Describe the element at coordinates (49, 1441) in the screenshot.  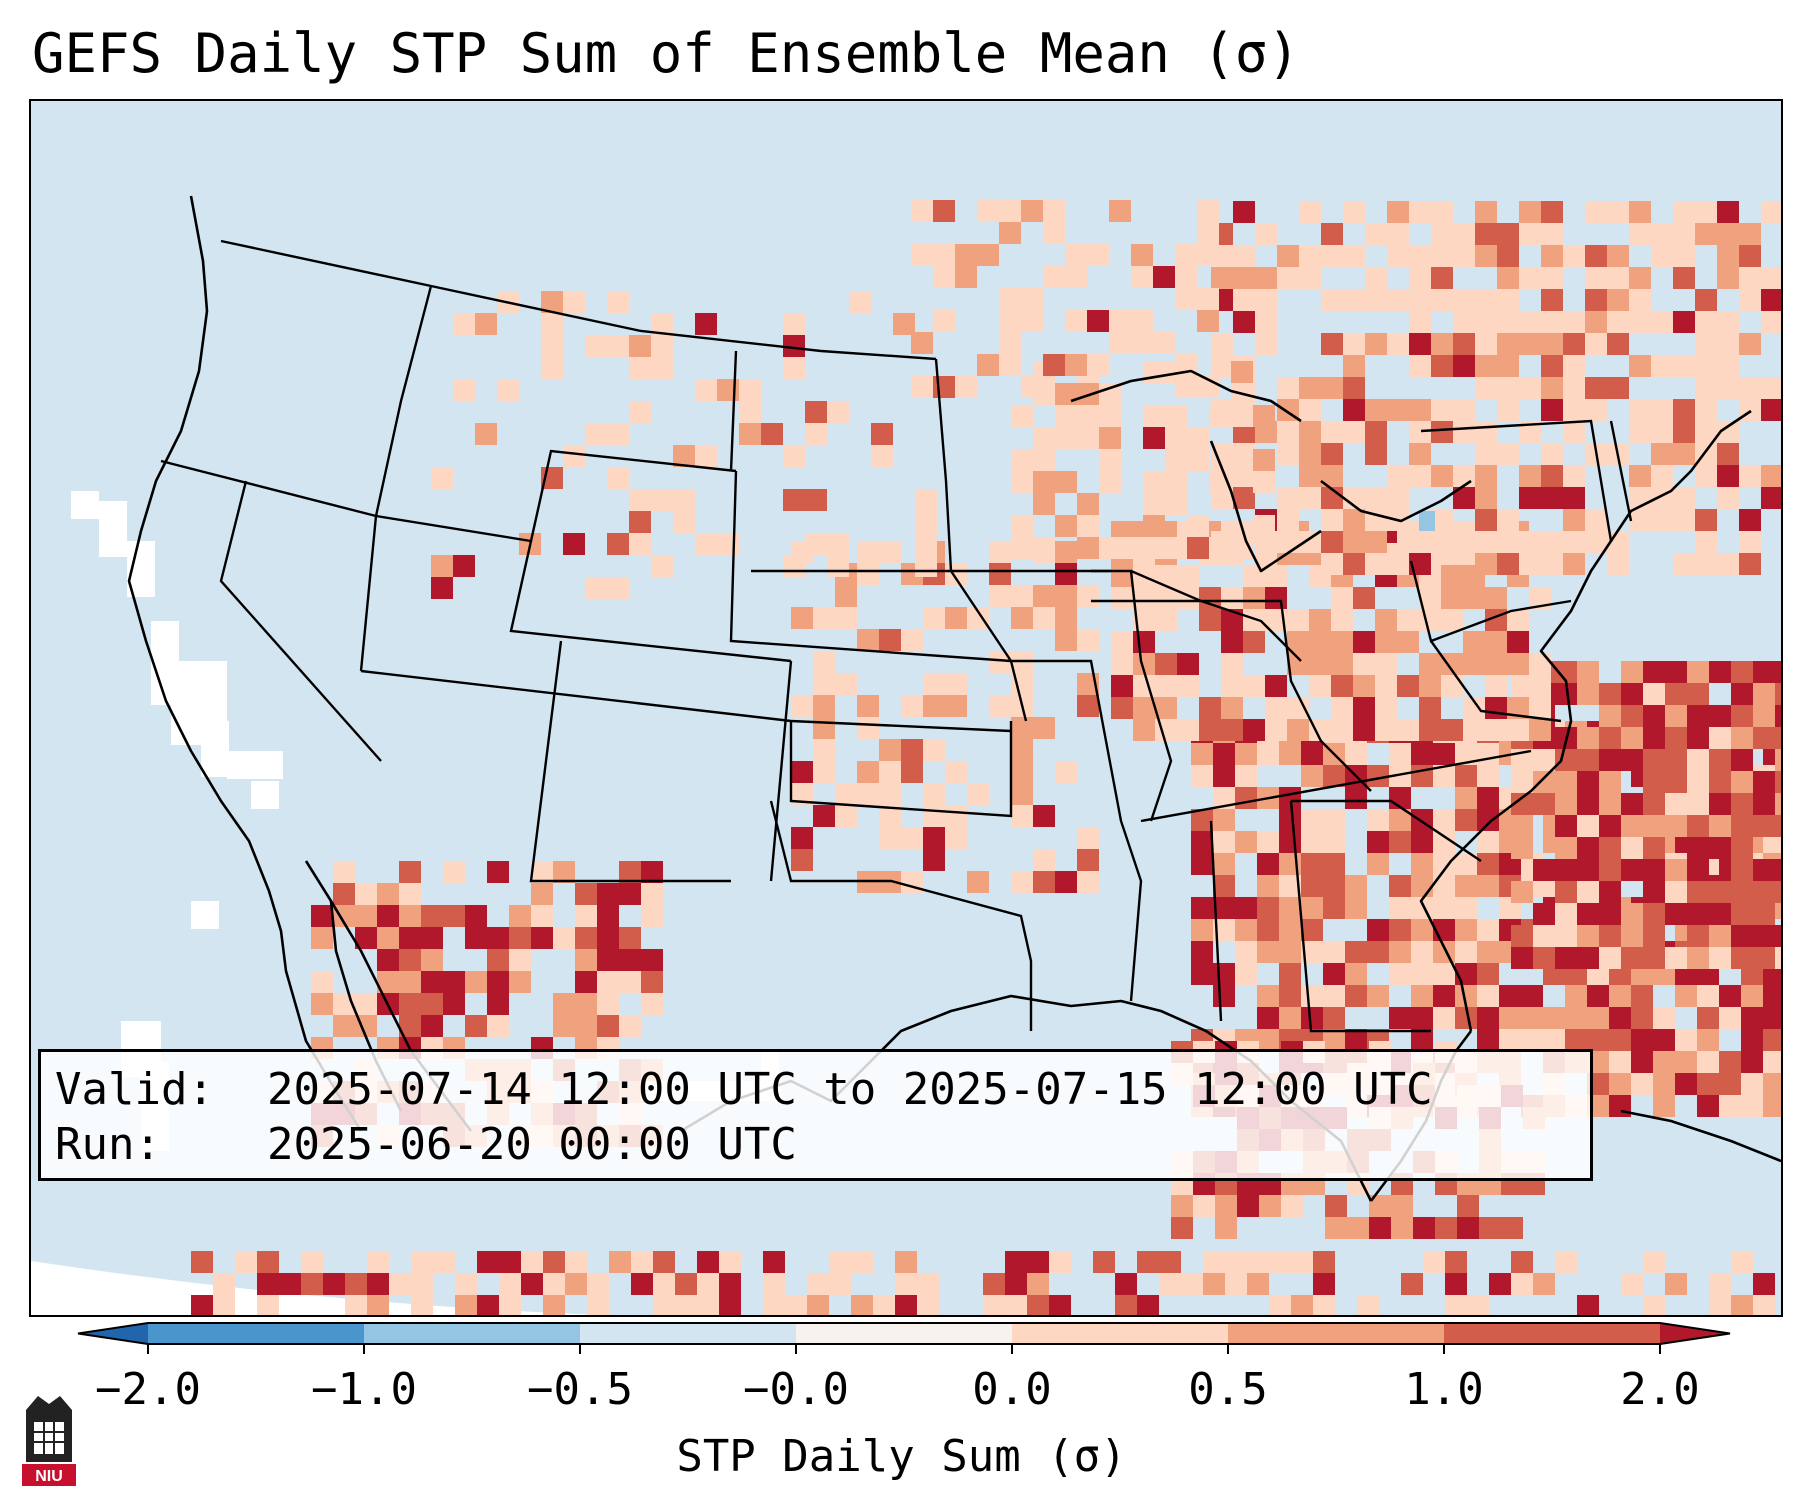
I see `niu-clocktower-icon: NIU` at that location.